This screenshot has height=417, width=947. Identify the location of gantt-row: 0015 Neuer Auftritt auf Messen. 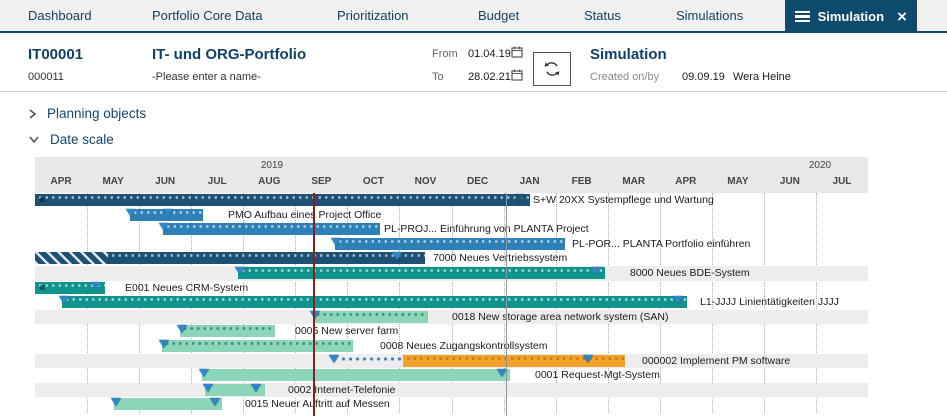
(451, 404).